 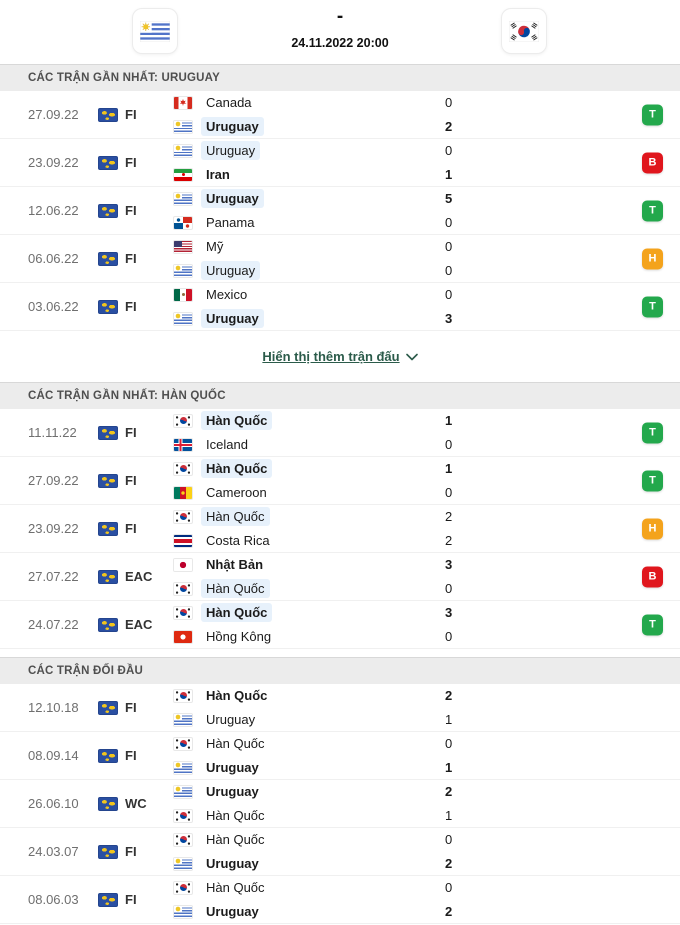 I want to click on team-line: Canada 0, so click(x=427, y=103).